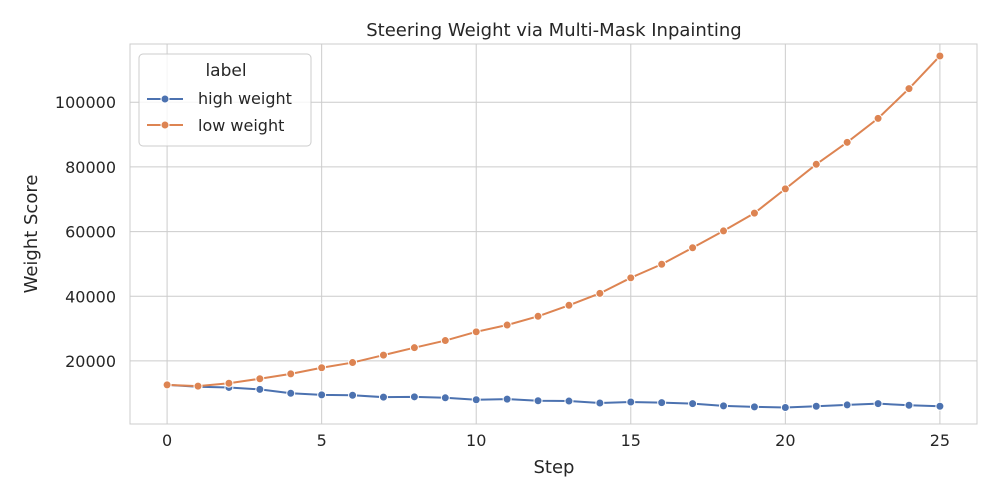 This screenshot has height=500, width=1000. What do you see at coordinates (90, 296) in the screenshot?
I see `y-tick-label: 40000` at bounding box center [90, 296].